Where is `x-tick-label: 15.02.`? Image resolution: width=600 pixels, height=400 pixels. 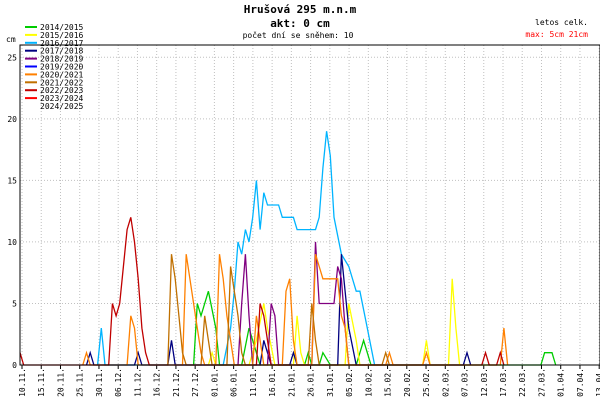 x-tick-label: 15.02. is located at coordinates (388, 382).